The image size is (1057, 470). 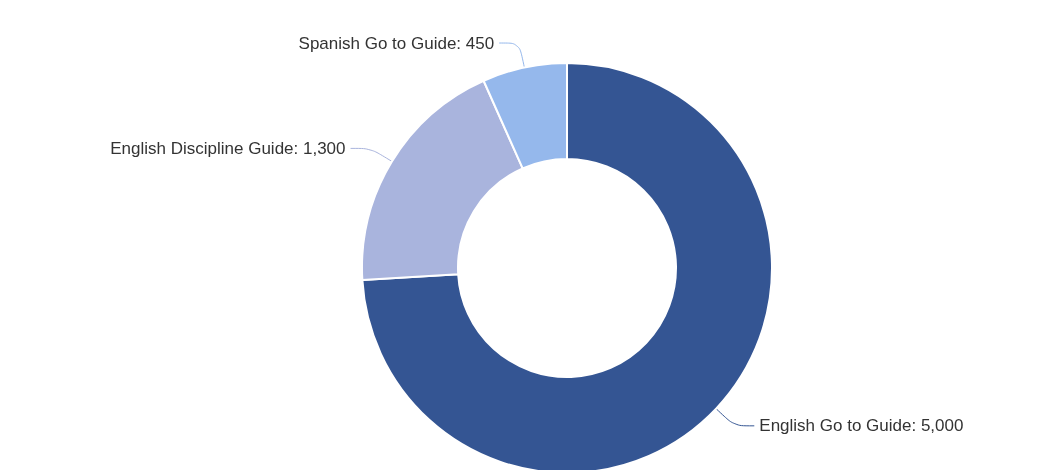 I want to click on slice-label: Spanish Go to Guide: 450, so click(x=396, y=43).